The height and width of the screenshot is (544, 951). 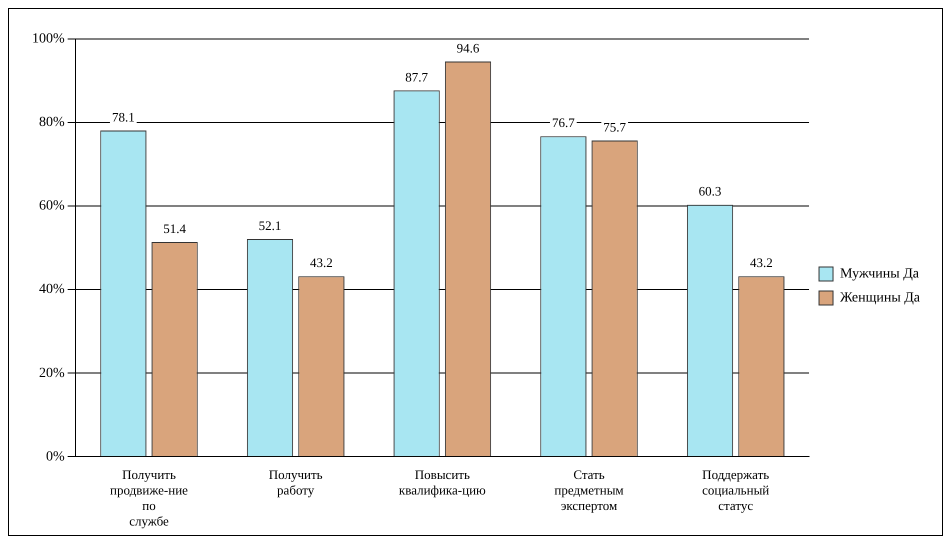 I want to click on data-label: 78.1, so click(x=123, y=116).